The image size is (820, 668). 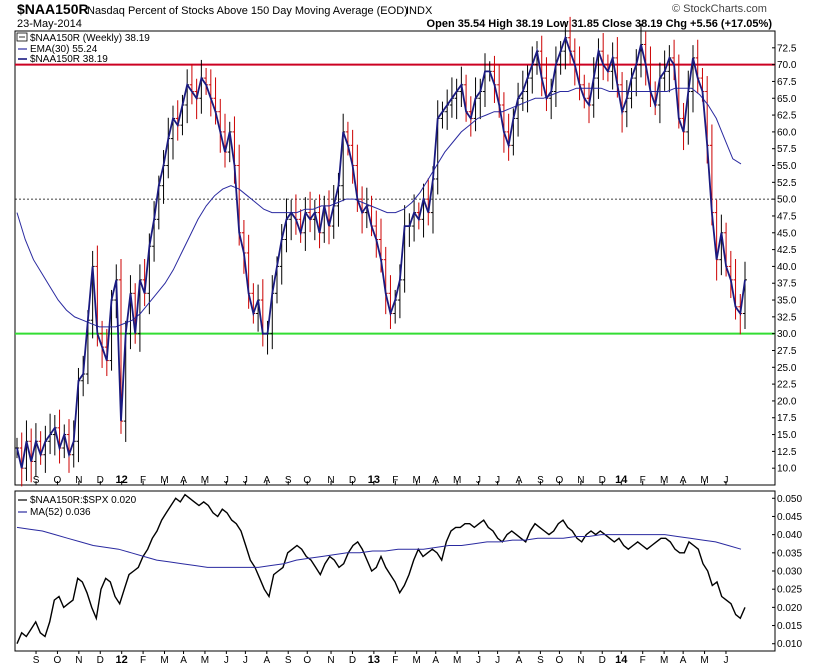 I want to click on y-tick-label: 40.0, so click(x=787, y=267).